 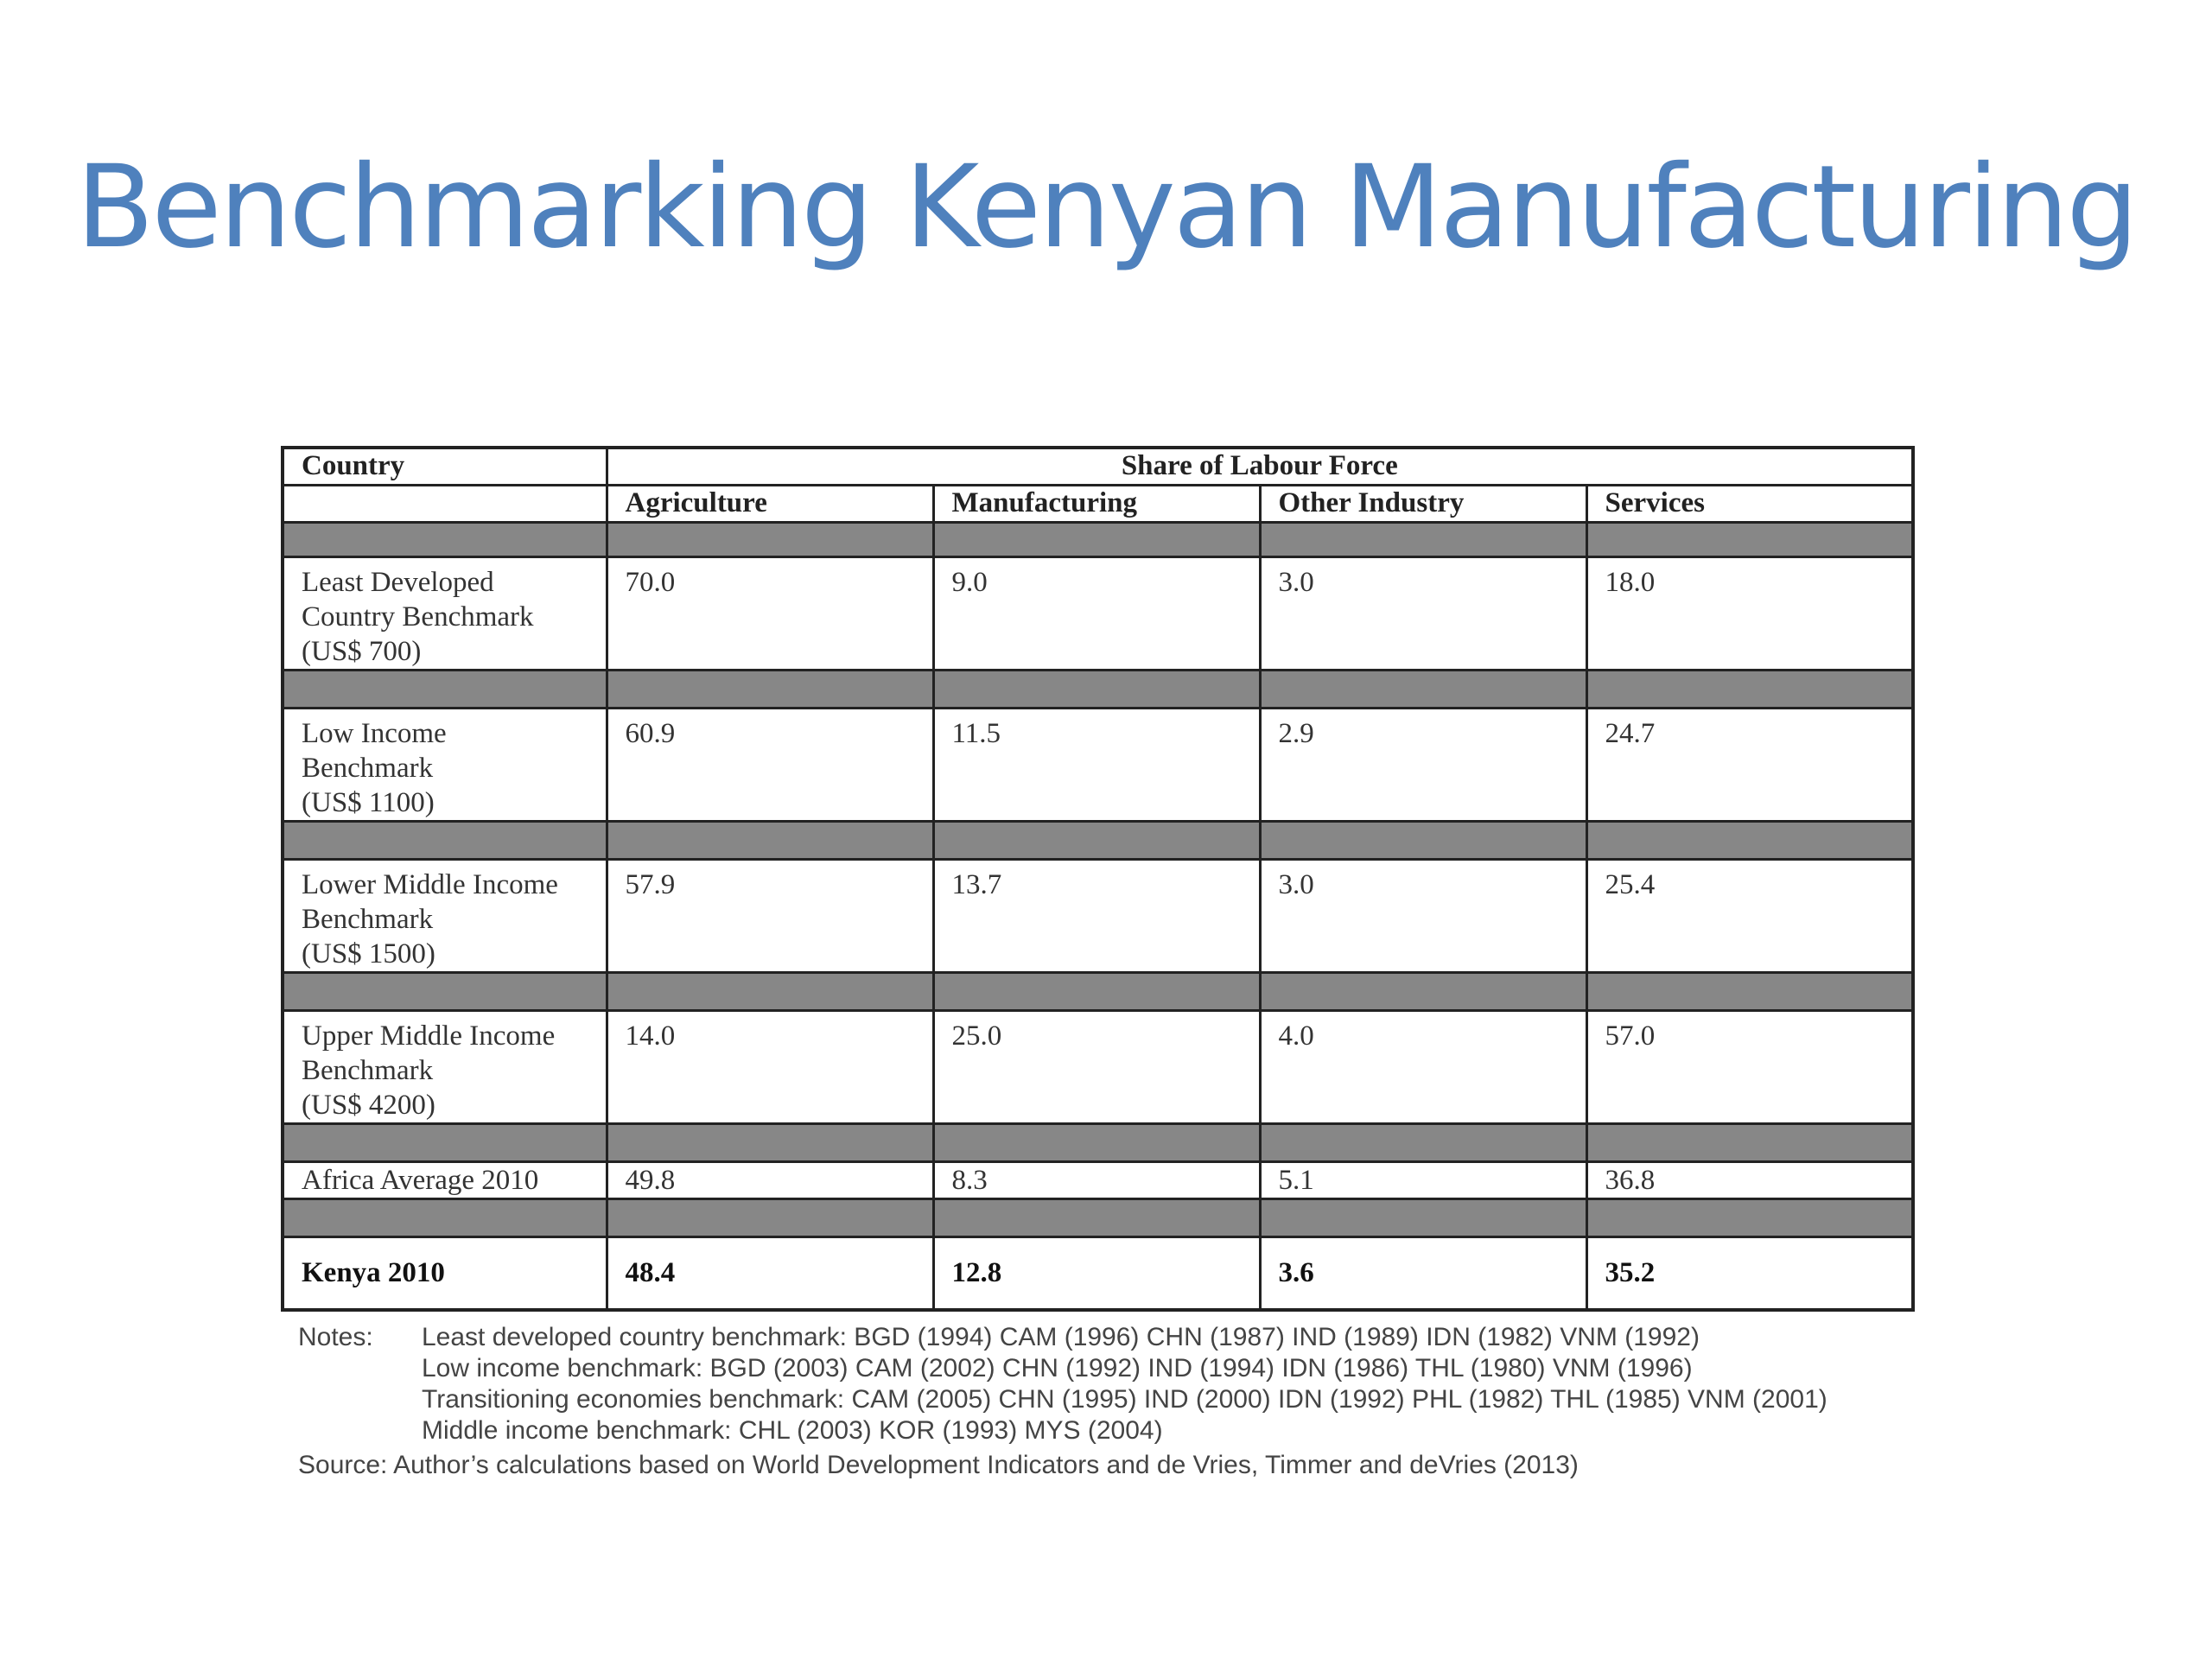 I want to click on cell-manufacturing: 8.3, so click(x=1096, y=1180).